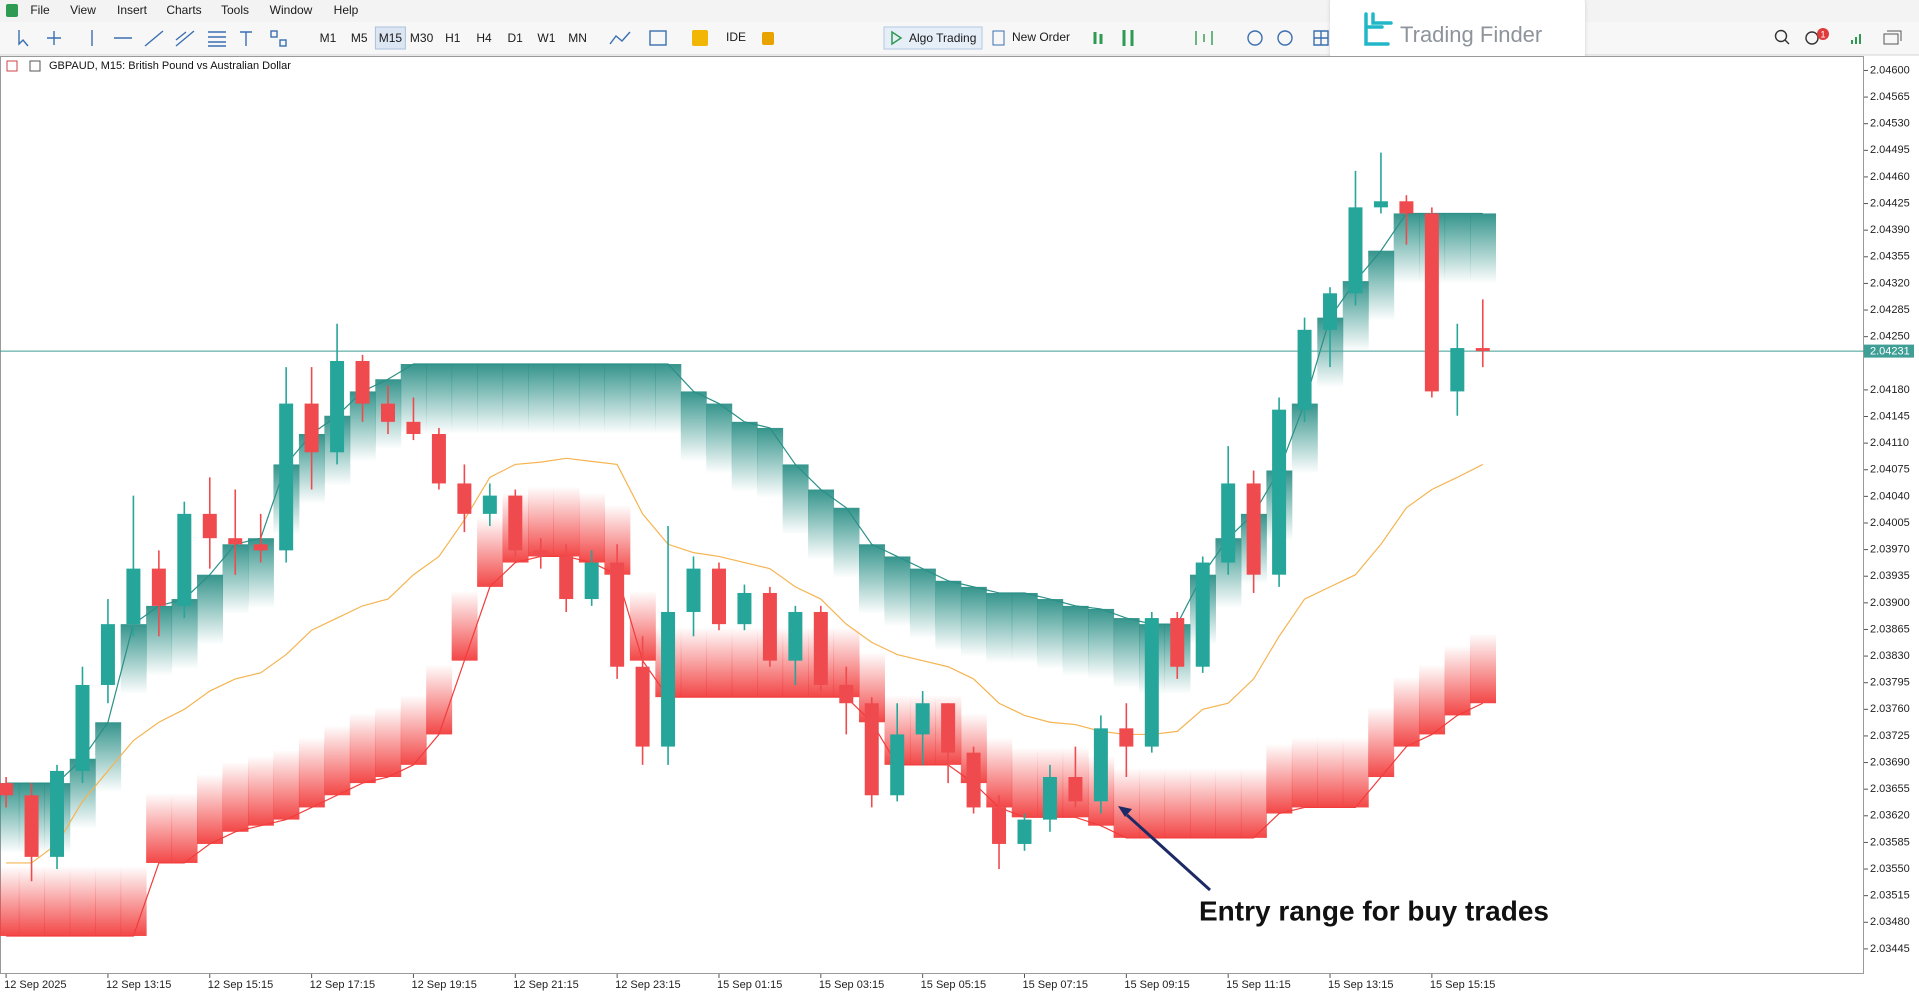 The image size is (1919, 996). Describe the element at coordinates (274, 34) in the screenshot. I see `shapes-tool` at that location.